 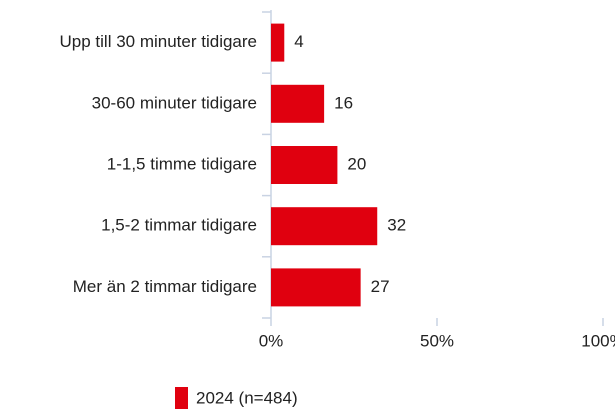 I want to click on legend-swatch, so click(x=181, y=398).